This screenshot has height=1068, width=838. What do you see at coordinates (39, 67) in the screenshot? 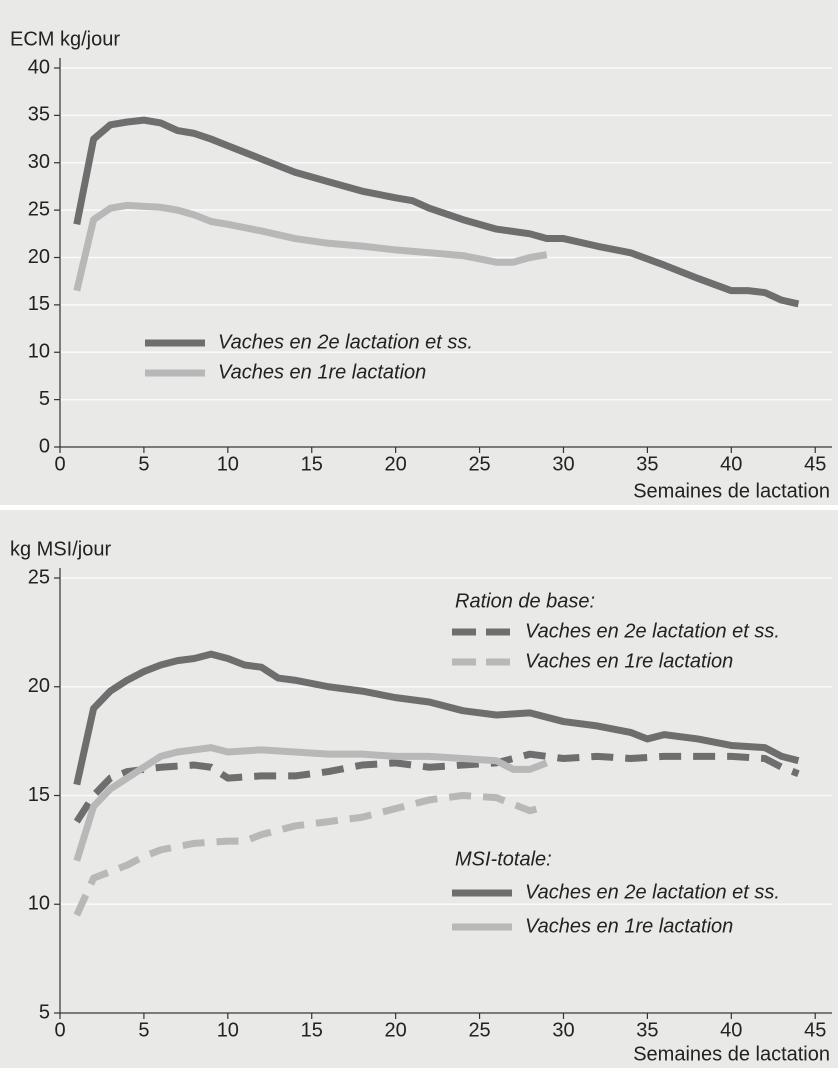
I see `y-tick-label: 40` at bounding box center [39, 67].